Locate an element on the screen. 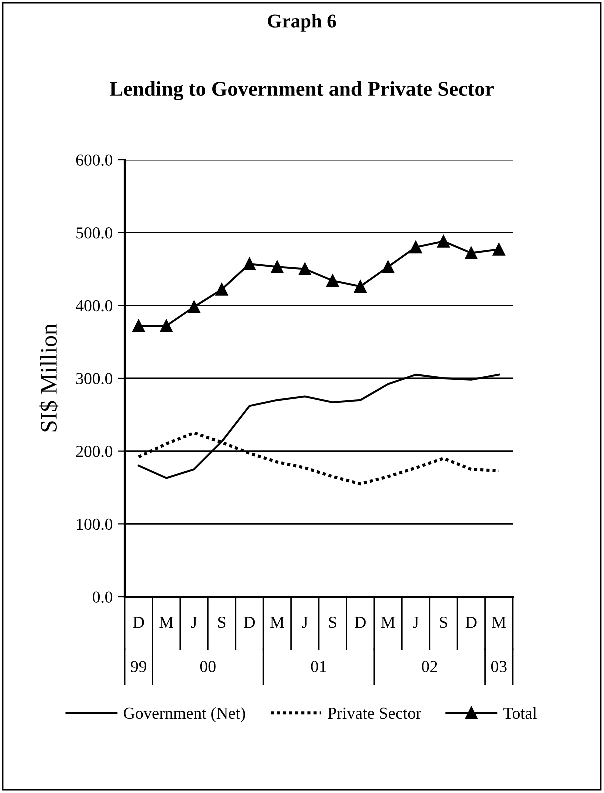  chart-subtitle: Lending to Government and Private Sector is located at coordinates (302, 91).